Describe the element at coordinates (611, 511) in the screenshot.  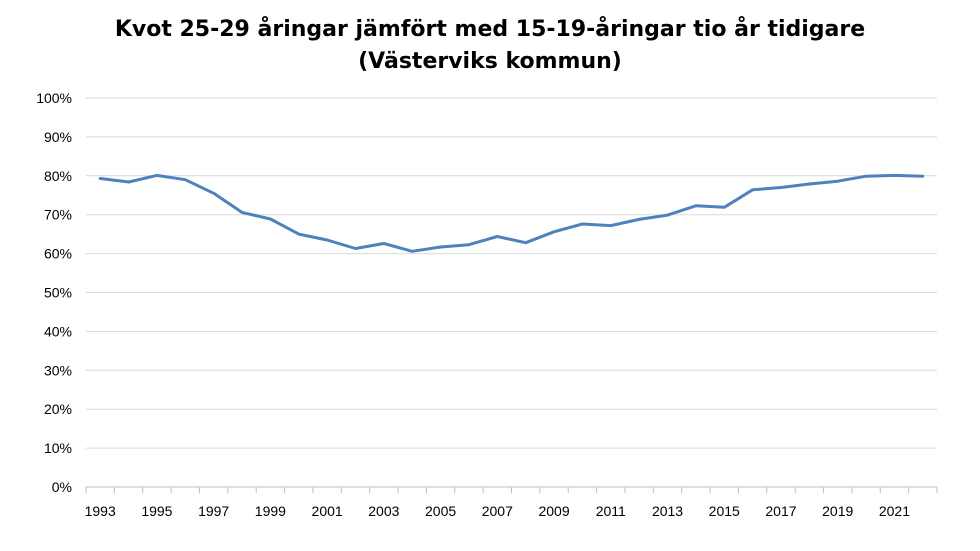
I see `x-tick-label: 2011` at that location.